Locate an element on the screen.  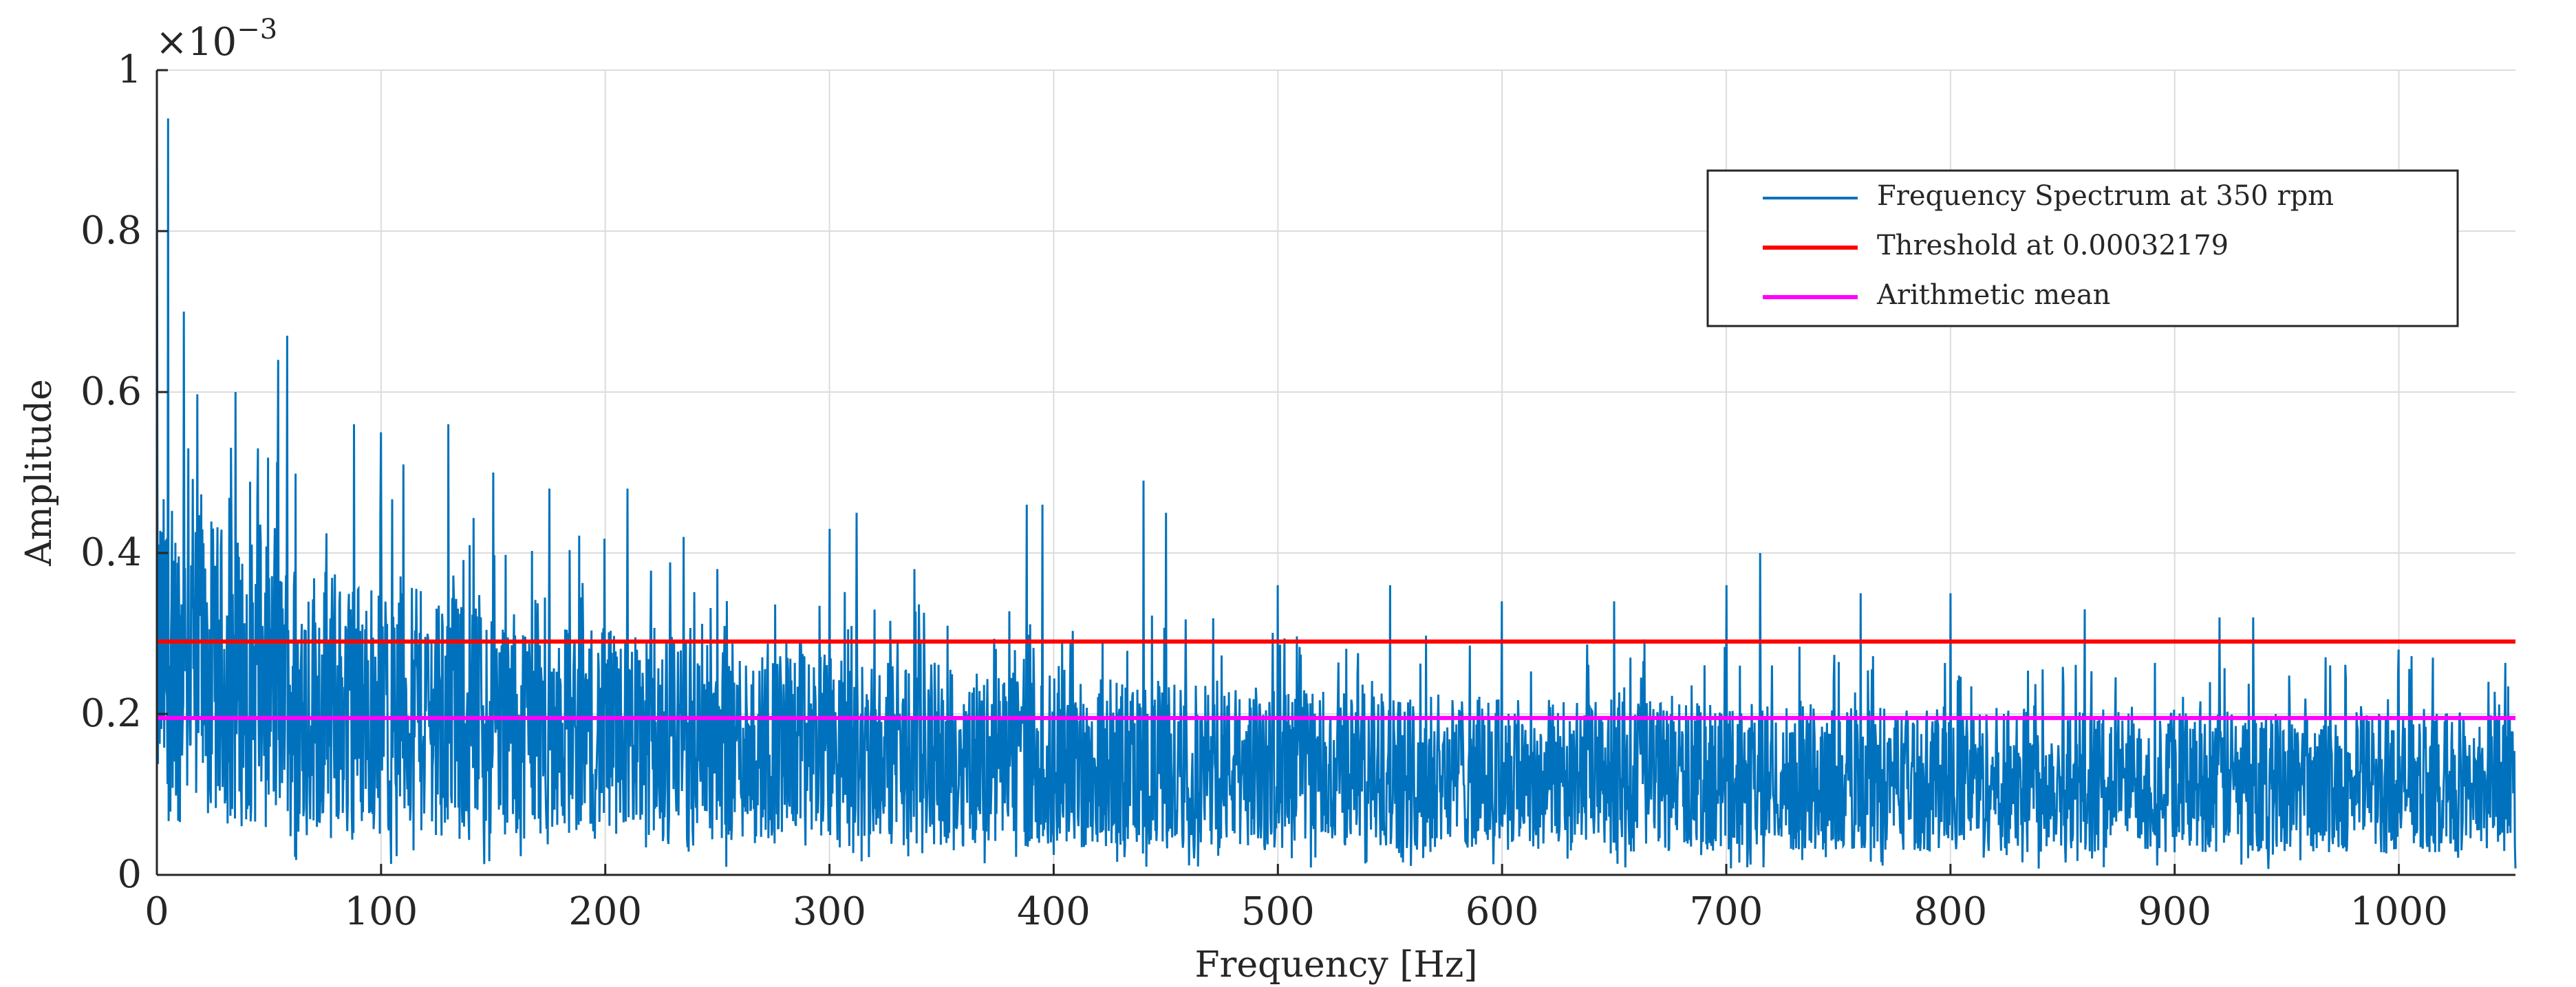
x-tick-label: 400 is located at coordinates (1054, 911).